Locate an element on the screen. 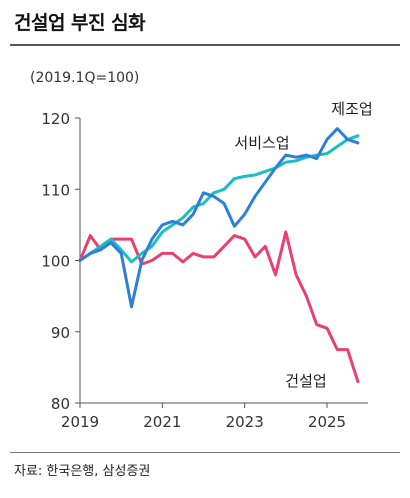 The image size is (410, 498). page-title: 건설업 부진 심화 is located at coordinates (80, 23).